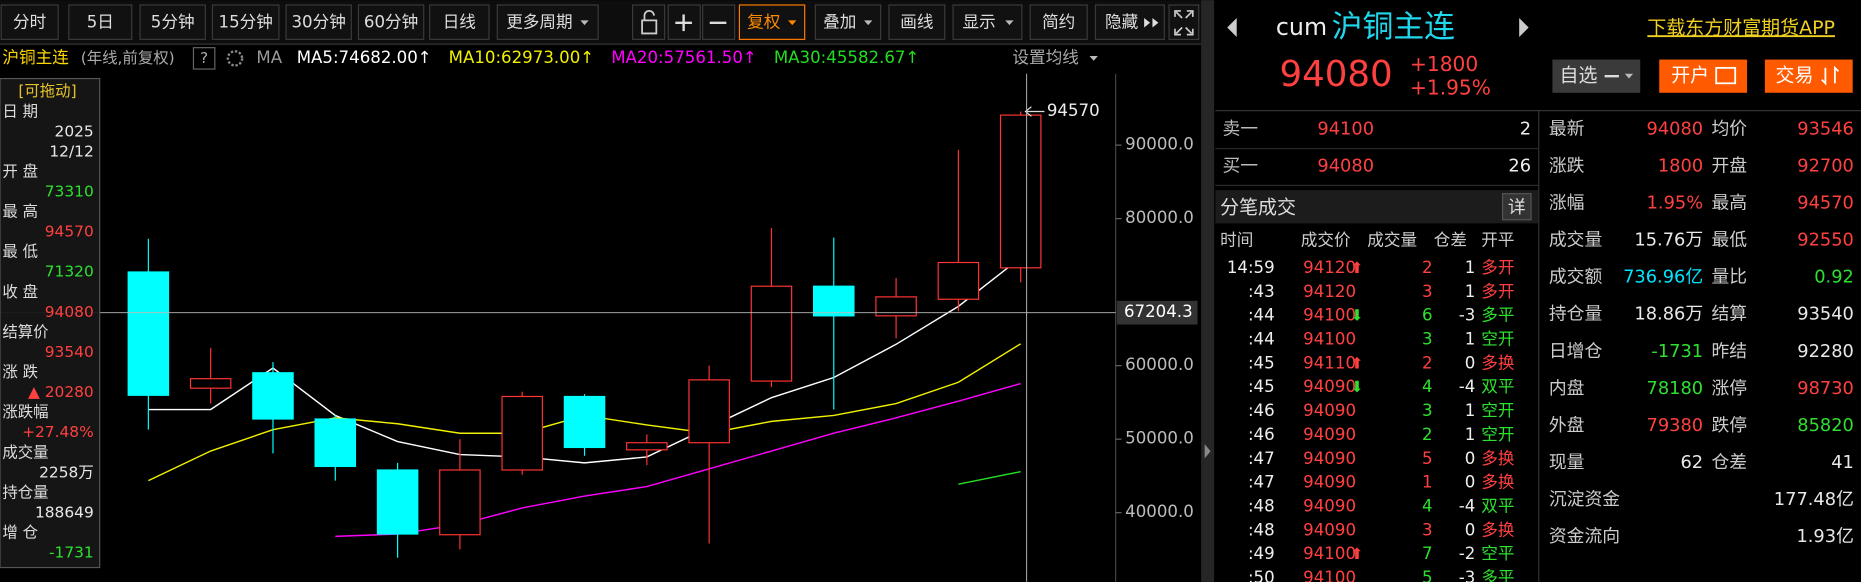  I want to click on tick-arrow: ⬇, so click(1357, 316).